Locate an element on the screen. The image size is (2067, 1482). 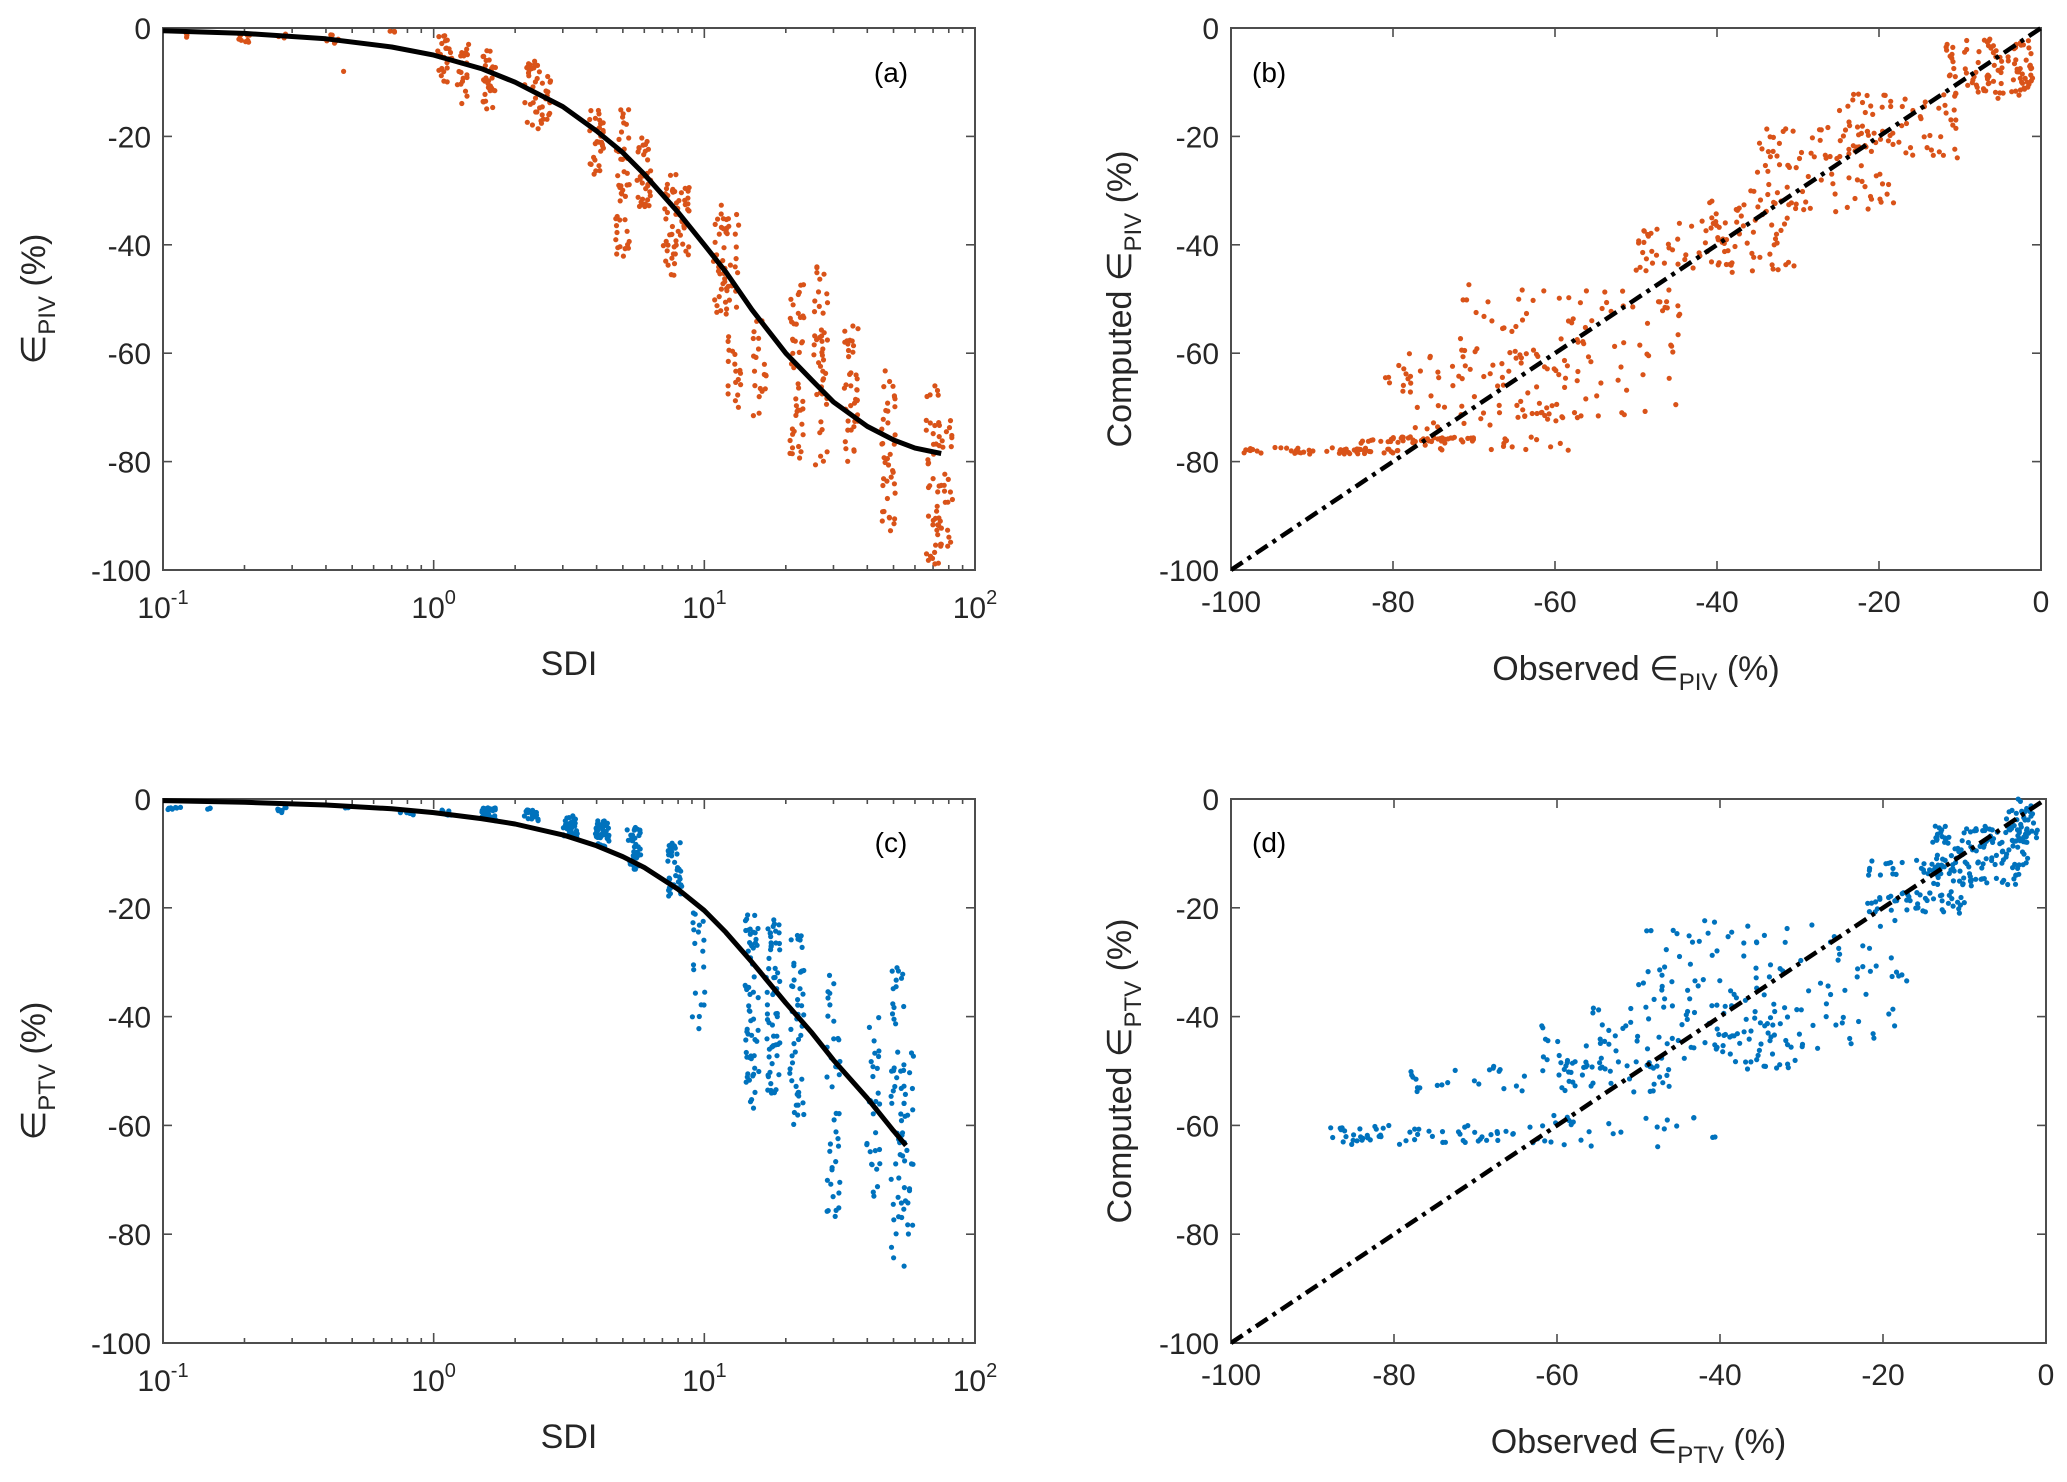
x-tick-label: 10-1 is located at coordinates (162, 1379).